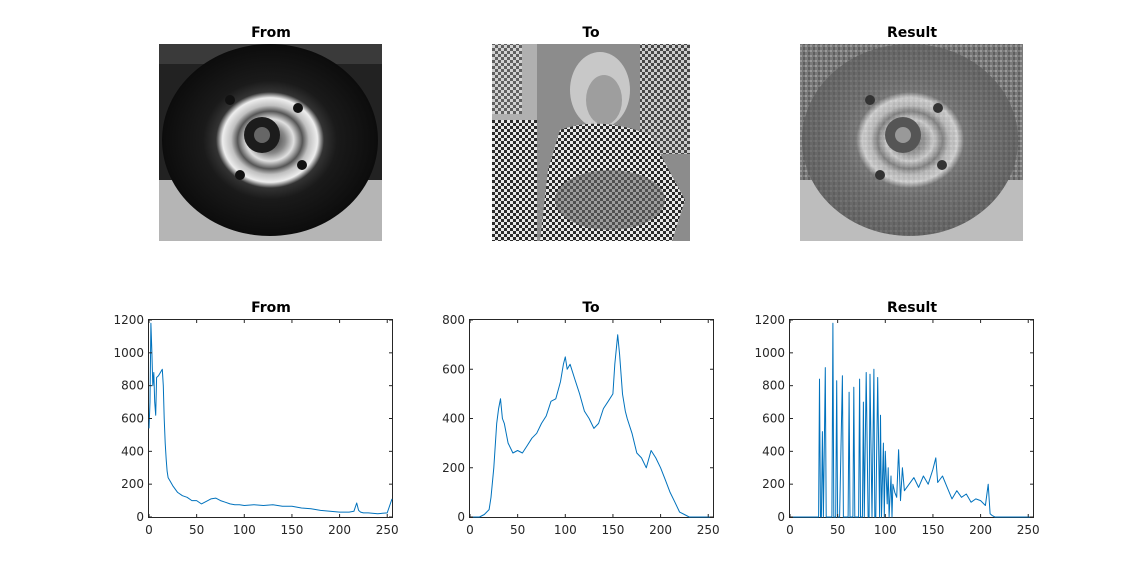 This screenshot has height=582, width=1143. What do you see at coordinates (132, 386) in the screenshot?
I see `ytick-label-from: 800` at bounding box center [132, 386].